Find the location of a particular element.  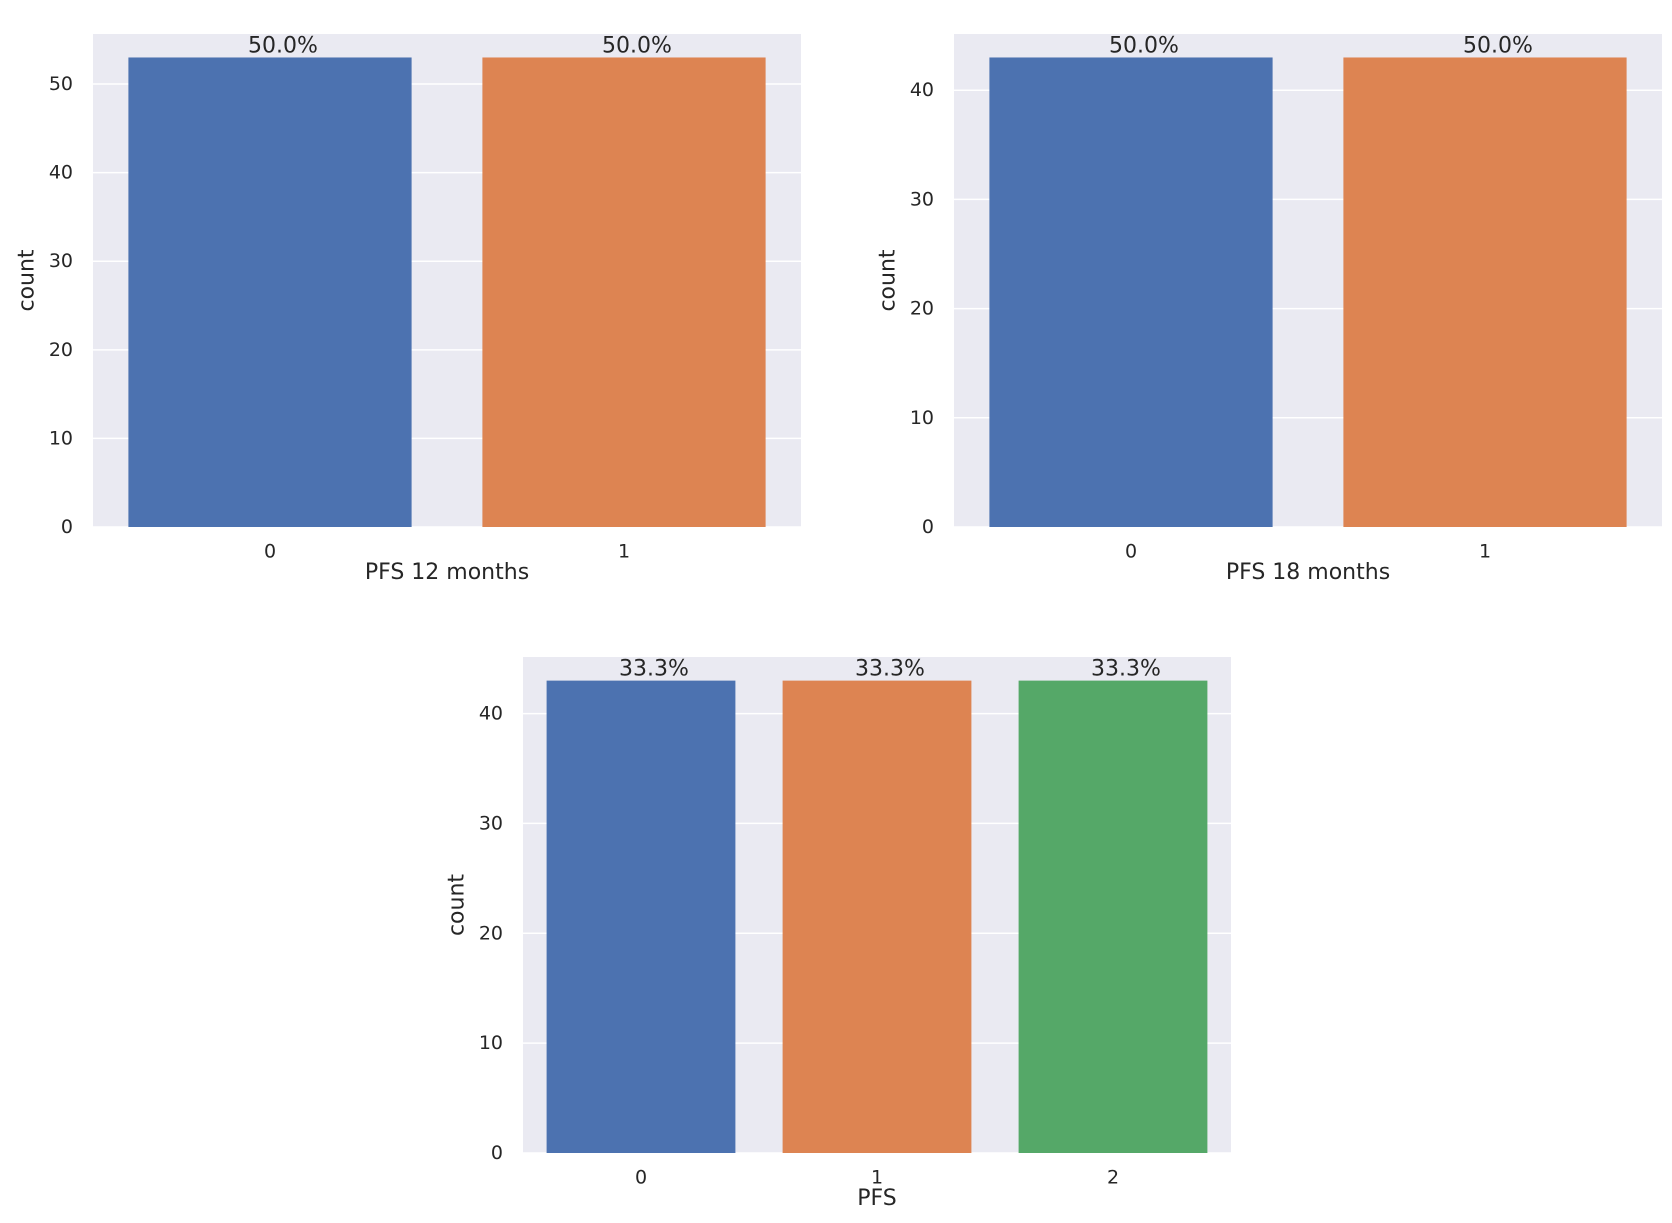

x-axis-label: PFS is located at coordinates (877, 1198).